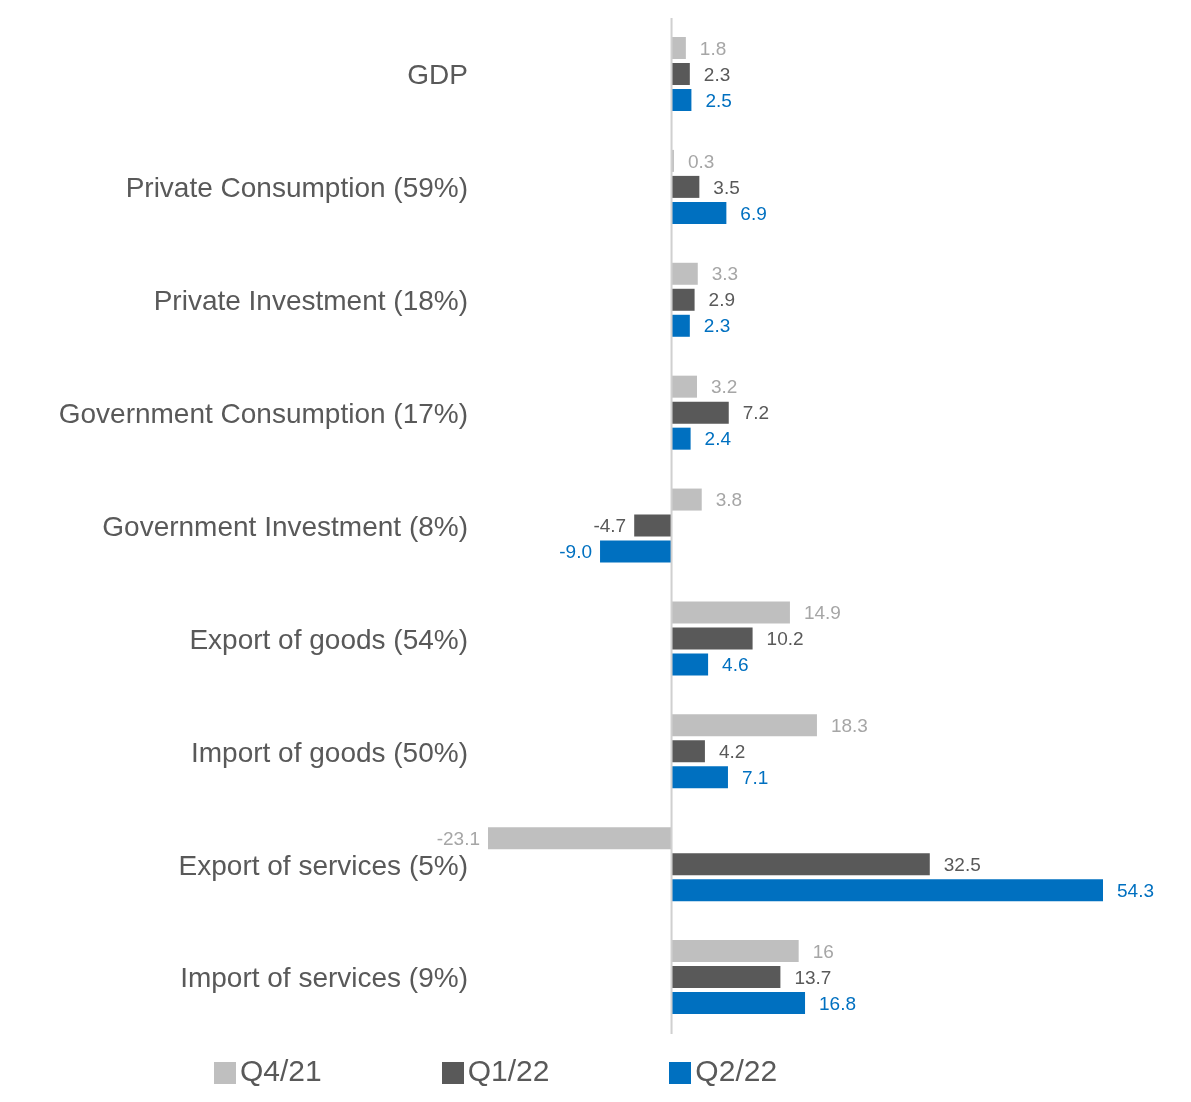 The height and width of the screenshot is (1102, 1191). Describe the element at coordinates (838, 1003) in the screenshot. I see `data-label: 16.8` at that location.